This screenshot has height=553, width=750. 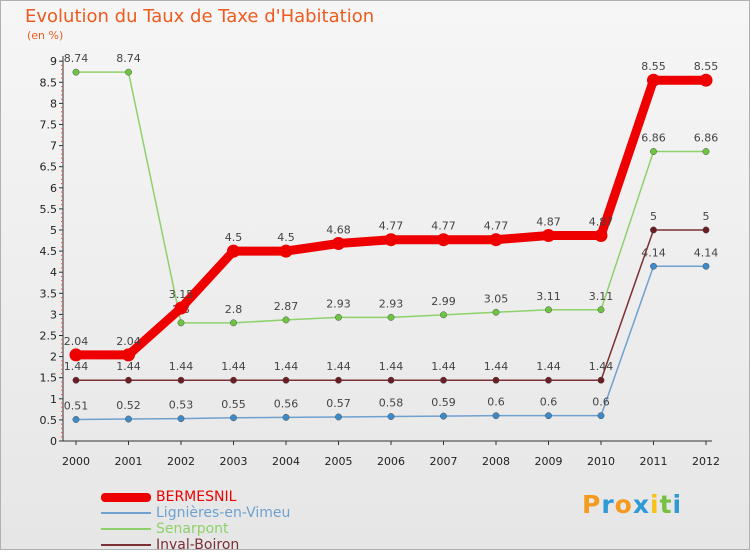 What do you see at coordinates (706, 461) in the screenshot?
I see `x-tick-label: 2012` at bounding box center [706, 461].